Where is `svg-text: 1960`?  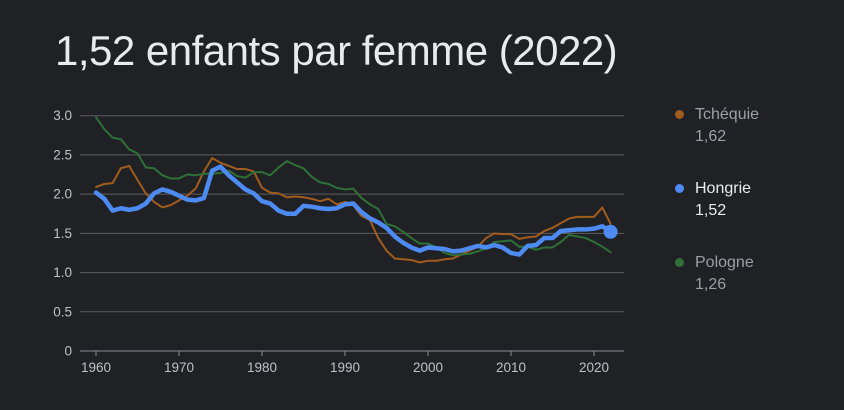
svg-text: 1960 is located at coordinates (96, 367).